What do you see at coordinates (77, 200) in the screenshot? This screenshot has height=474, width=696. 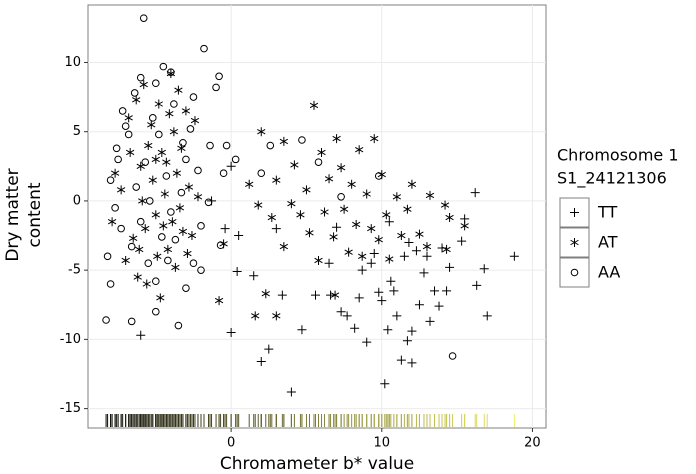 I see `y-tick-label: 0` at bounding box center [77, 200].